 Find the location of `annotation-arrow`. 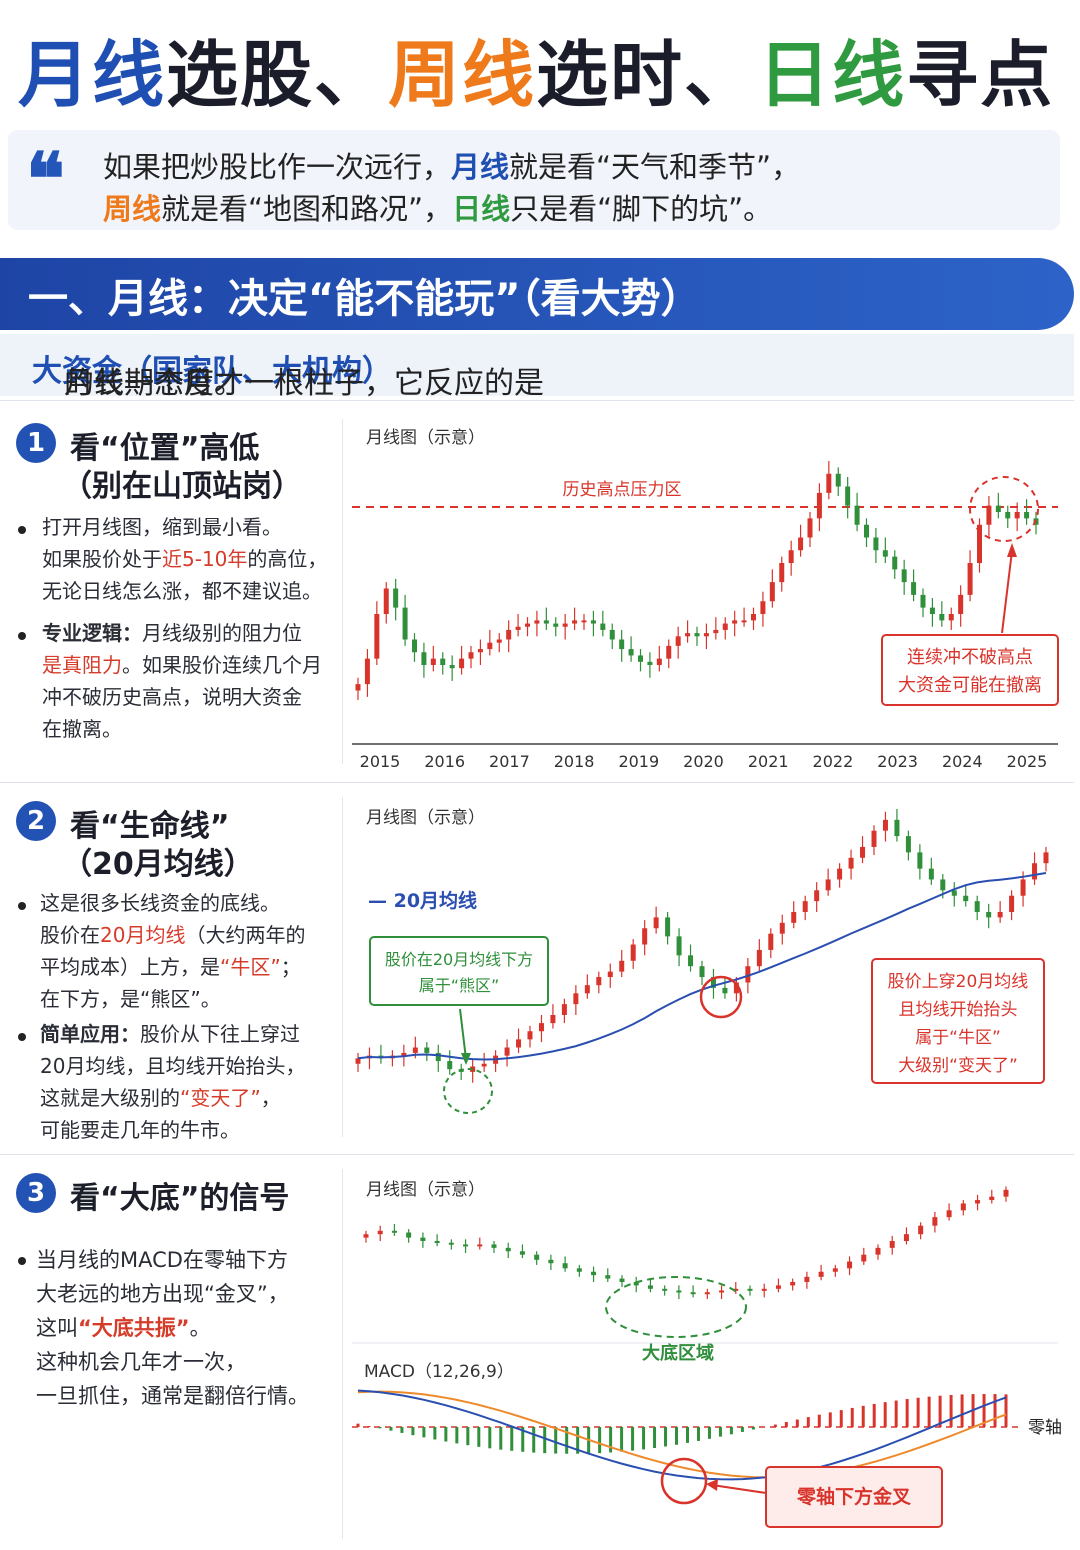

annotation-arrow is located at coordinates (1007, 592).